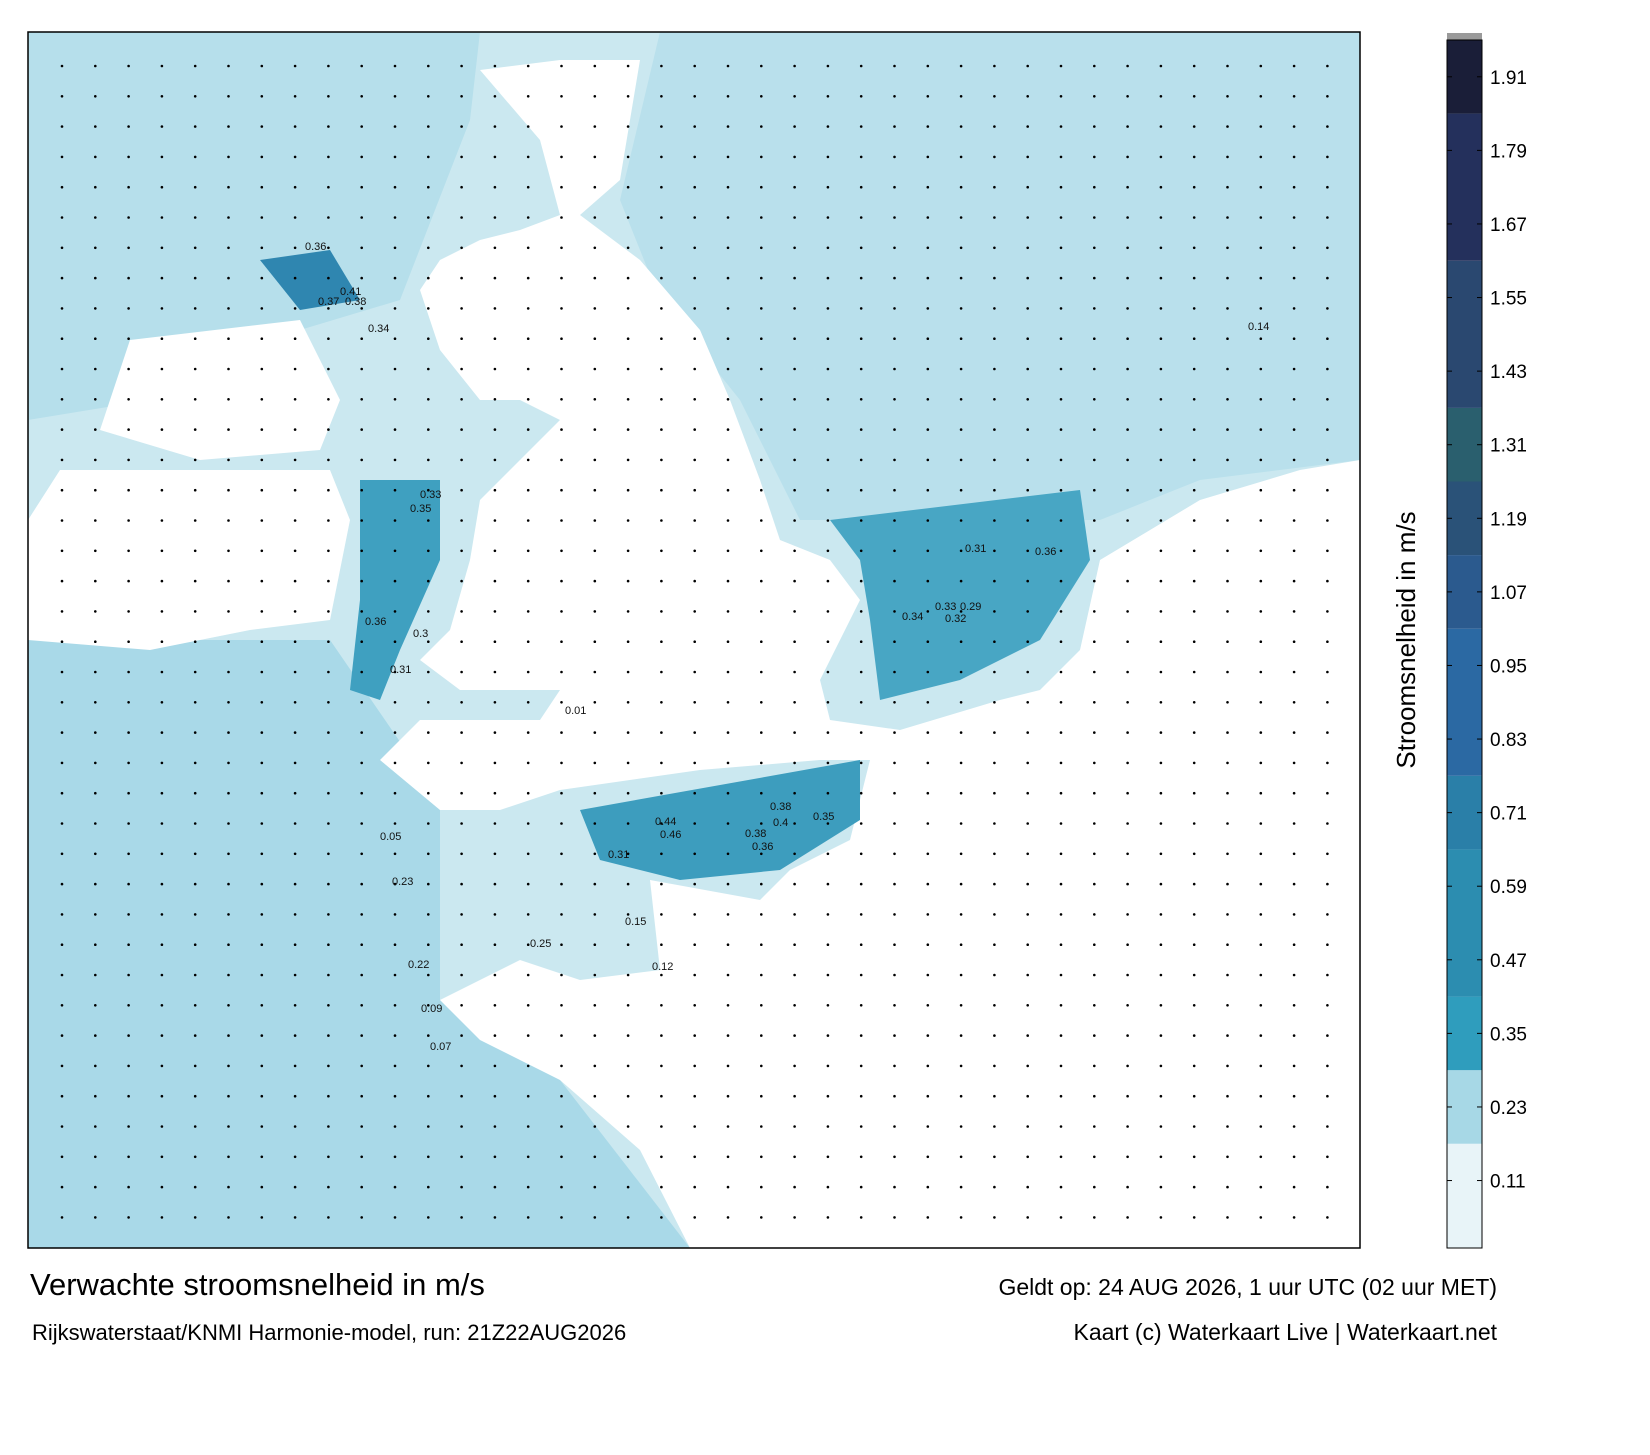 This screenshot has width=1650, height=1455. What do you see at coordinates (1508, 887) in the screenshot?
I see `colorbar-tick-label: 0.59` at bounding box center [1508, 887].